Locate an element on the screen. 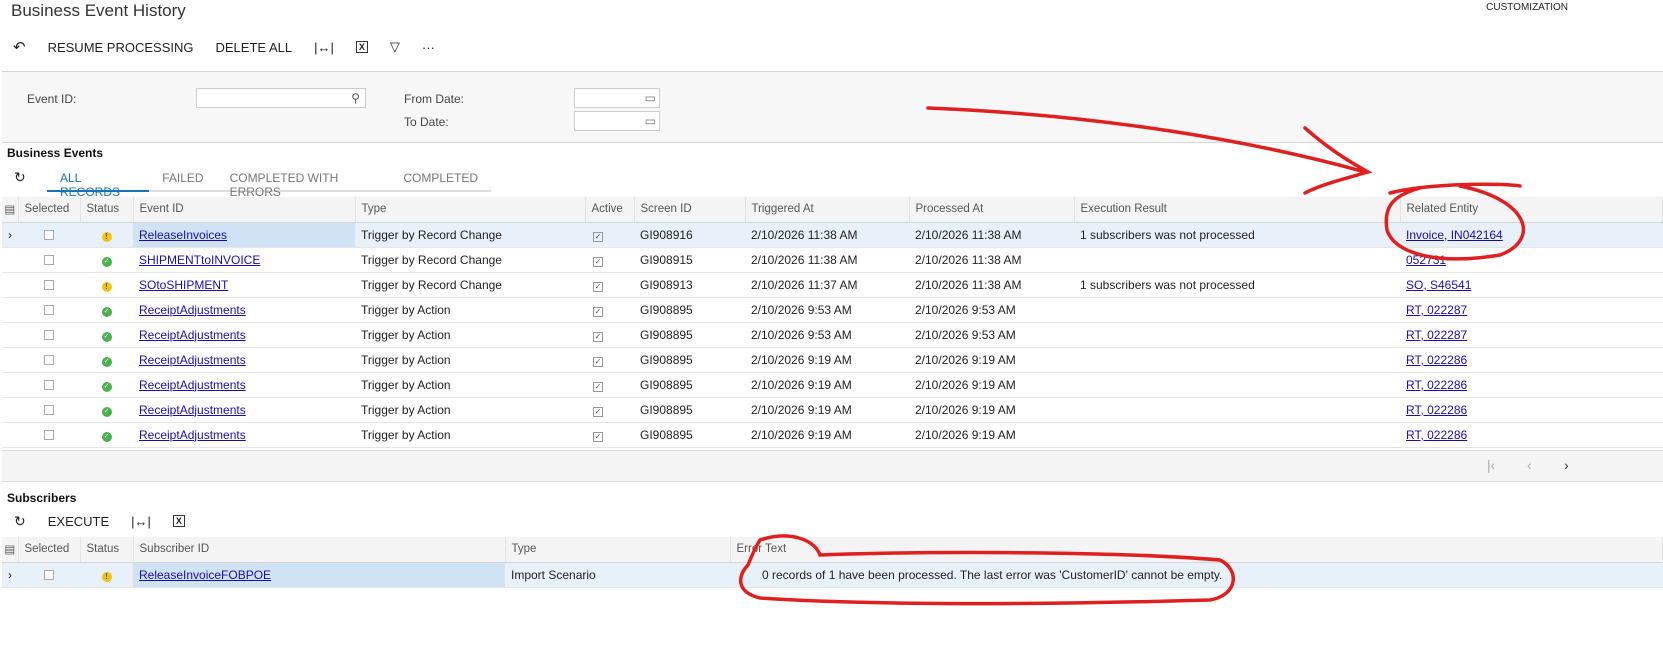 This screenshot has width=1663, height=647. resume-processing-button: RESUME PROCESSING is located at coordinates (120, 47).